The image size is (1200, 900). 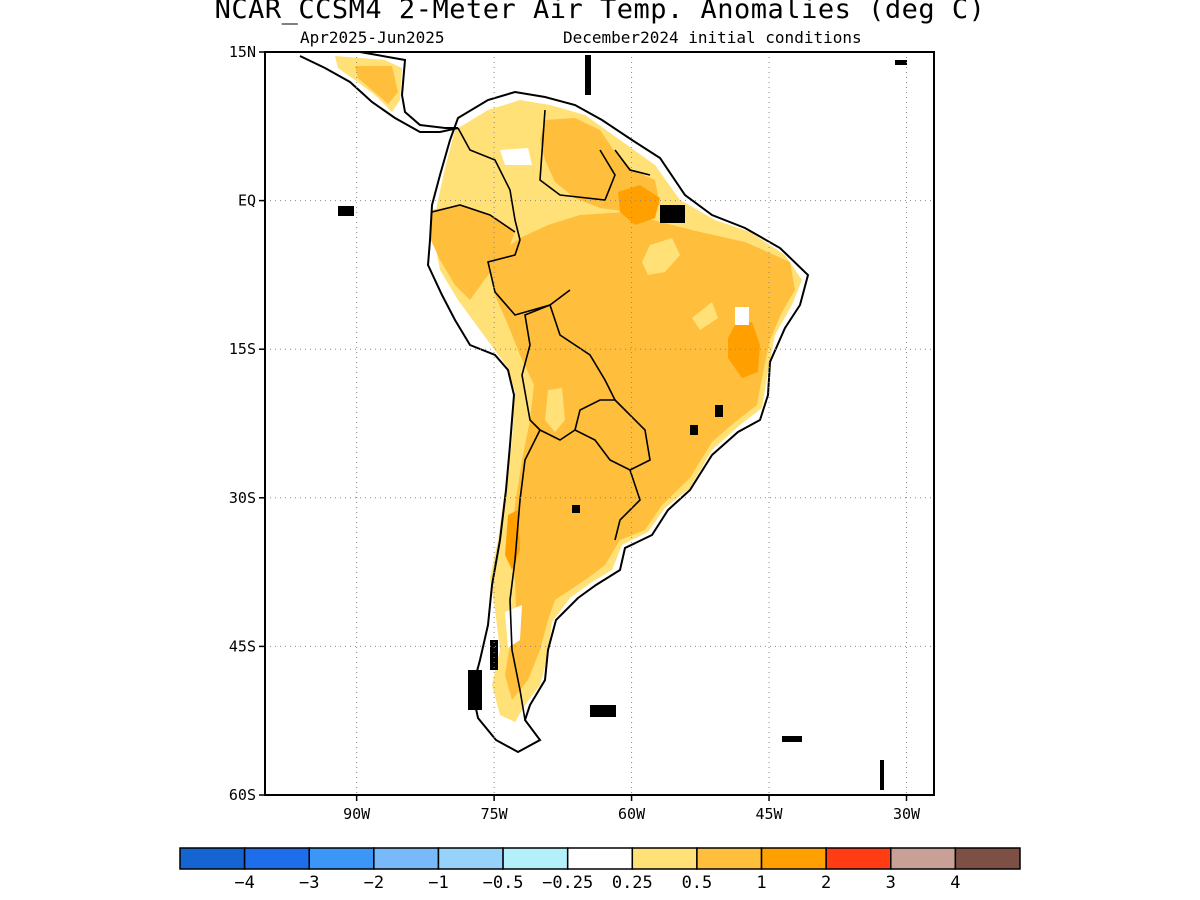 I want to click on color-legend: −4 −3 −2 −1 −0.5 −0.25 0.25 0.5 1 2 3 4, so click(x=600, y=870).